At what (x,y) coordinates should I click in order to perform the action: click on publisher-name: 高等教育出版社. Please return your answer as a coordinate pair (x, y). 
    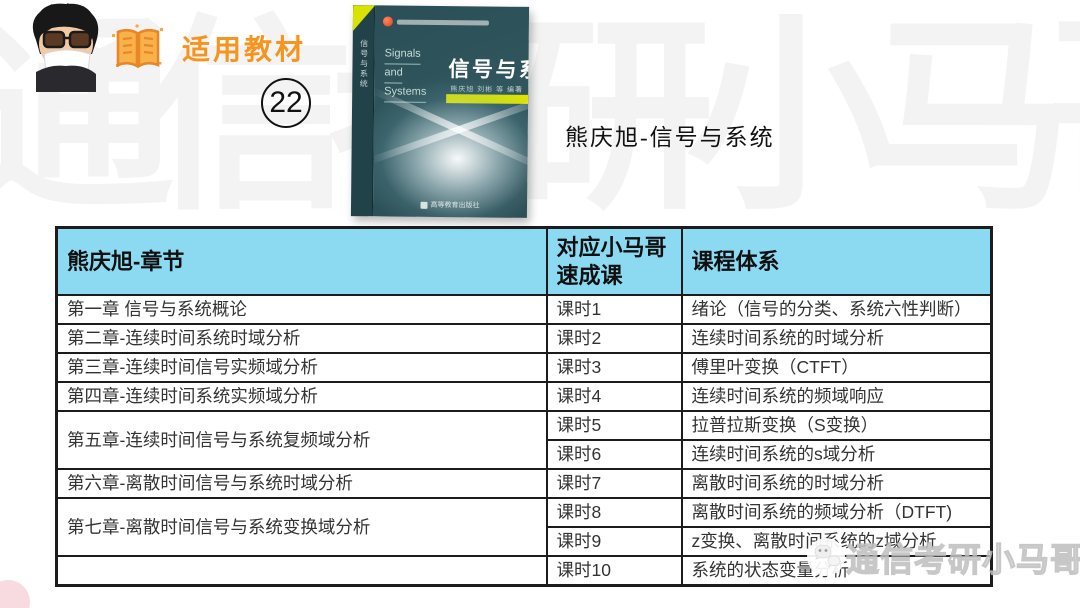
    Looking at the image, I should click on (455, 205).